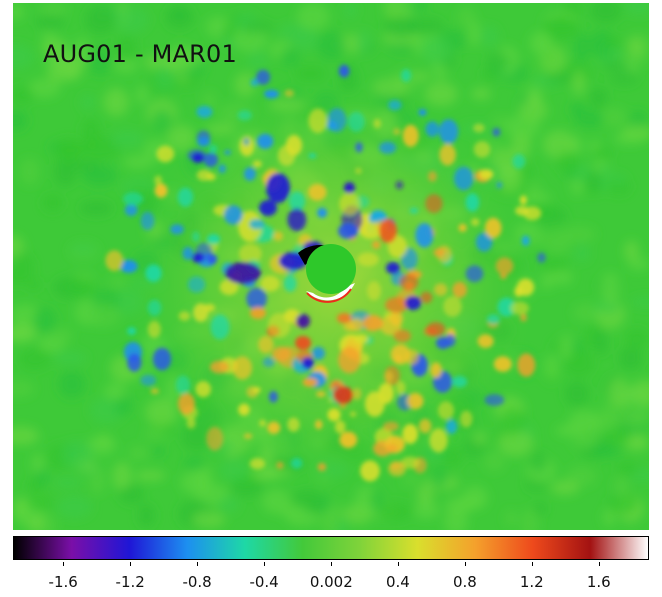 This screenshot has height=597, width=662. I want to click on center-occulter, so click(327, 273).